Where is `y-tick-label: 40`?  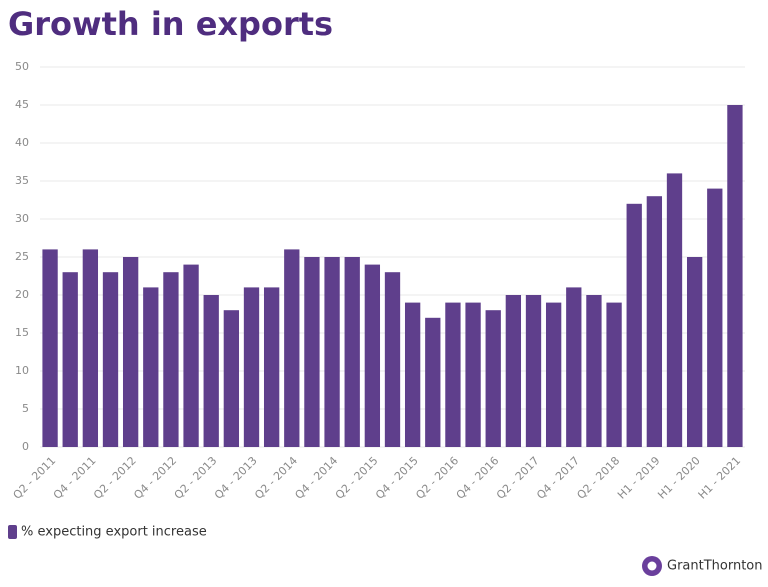
y-tick-label: 40 is located at coordinates (22, 142).